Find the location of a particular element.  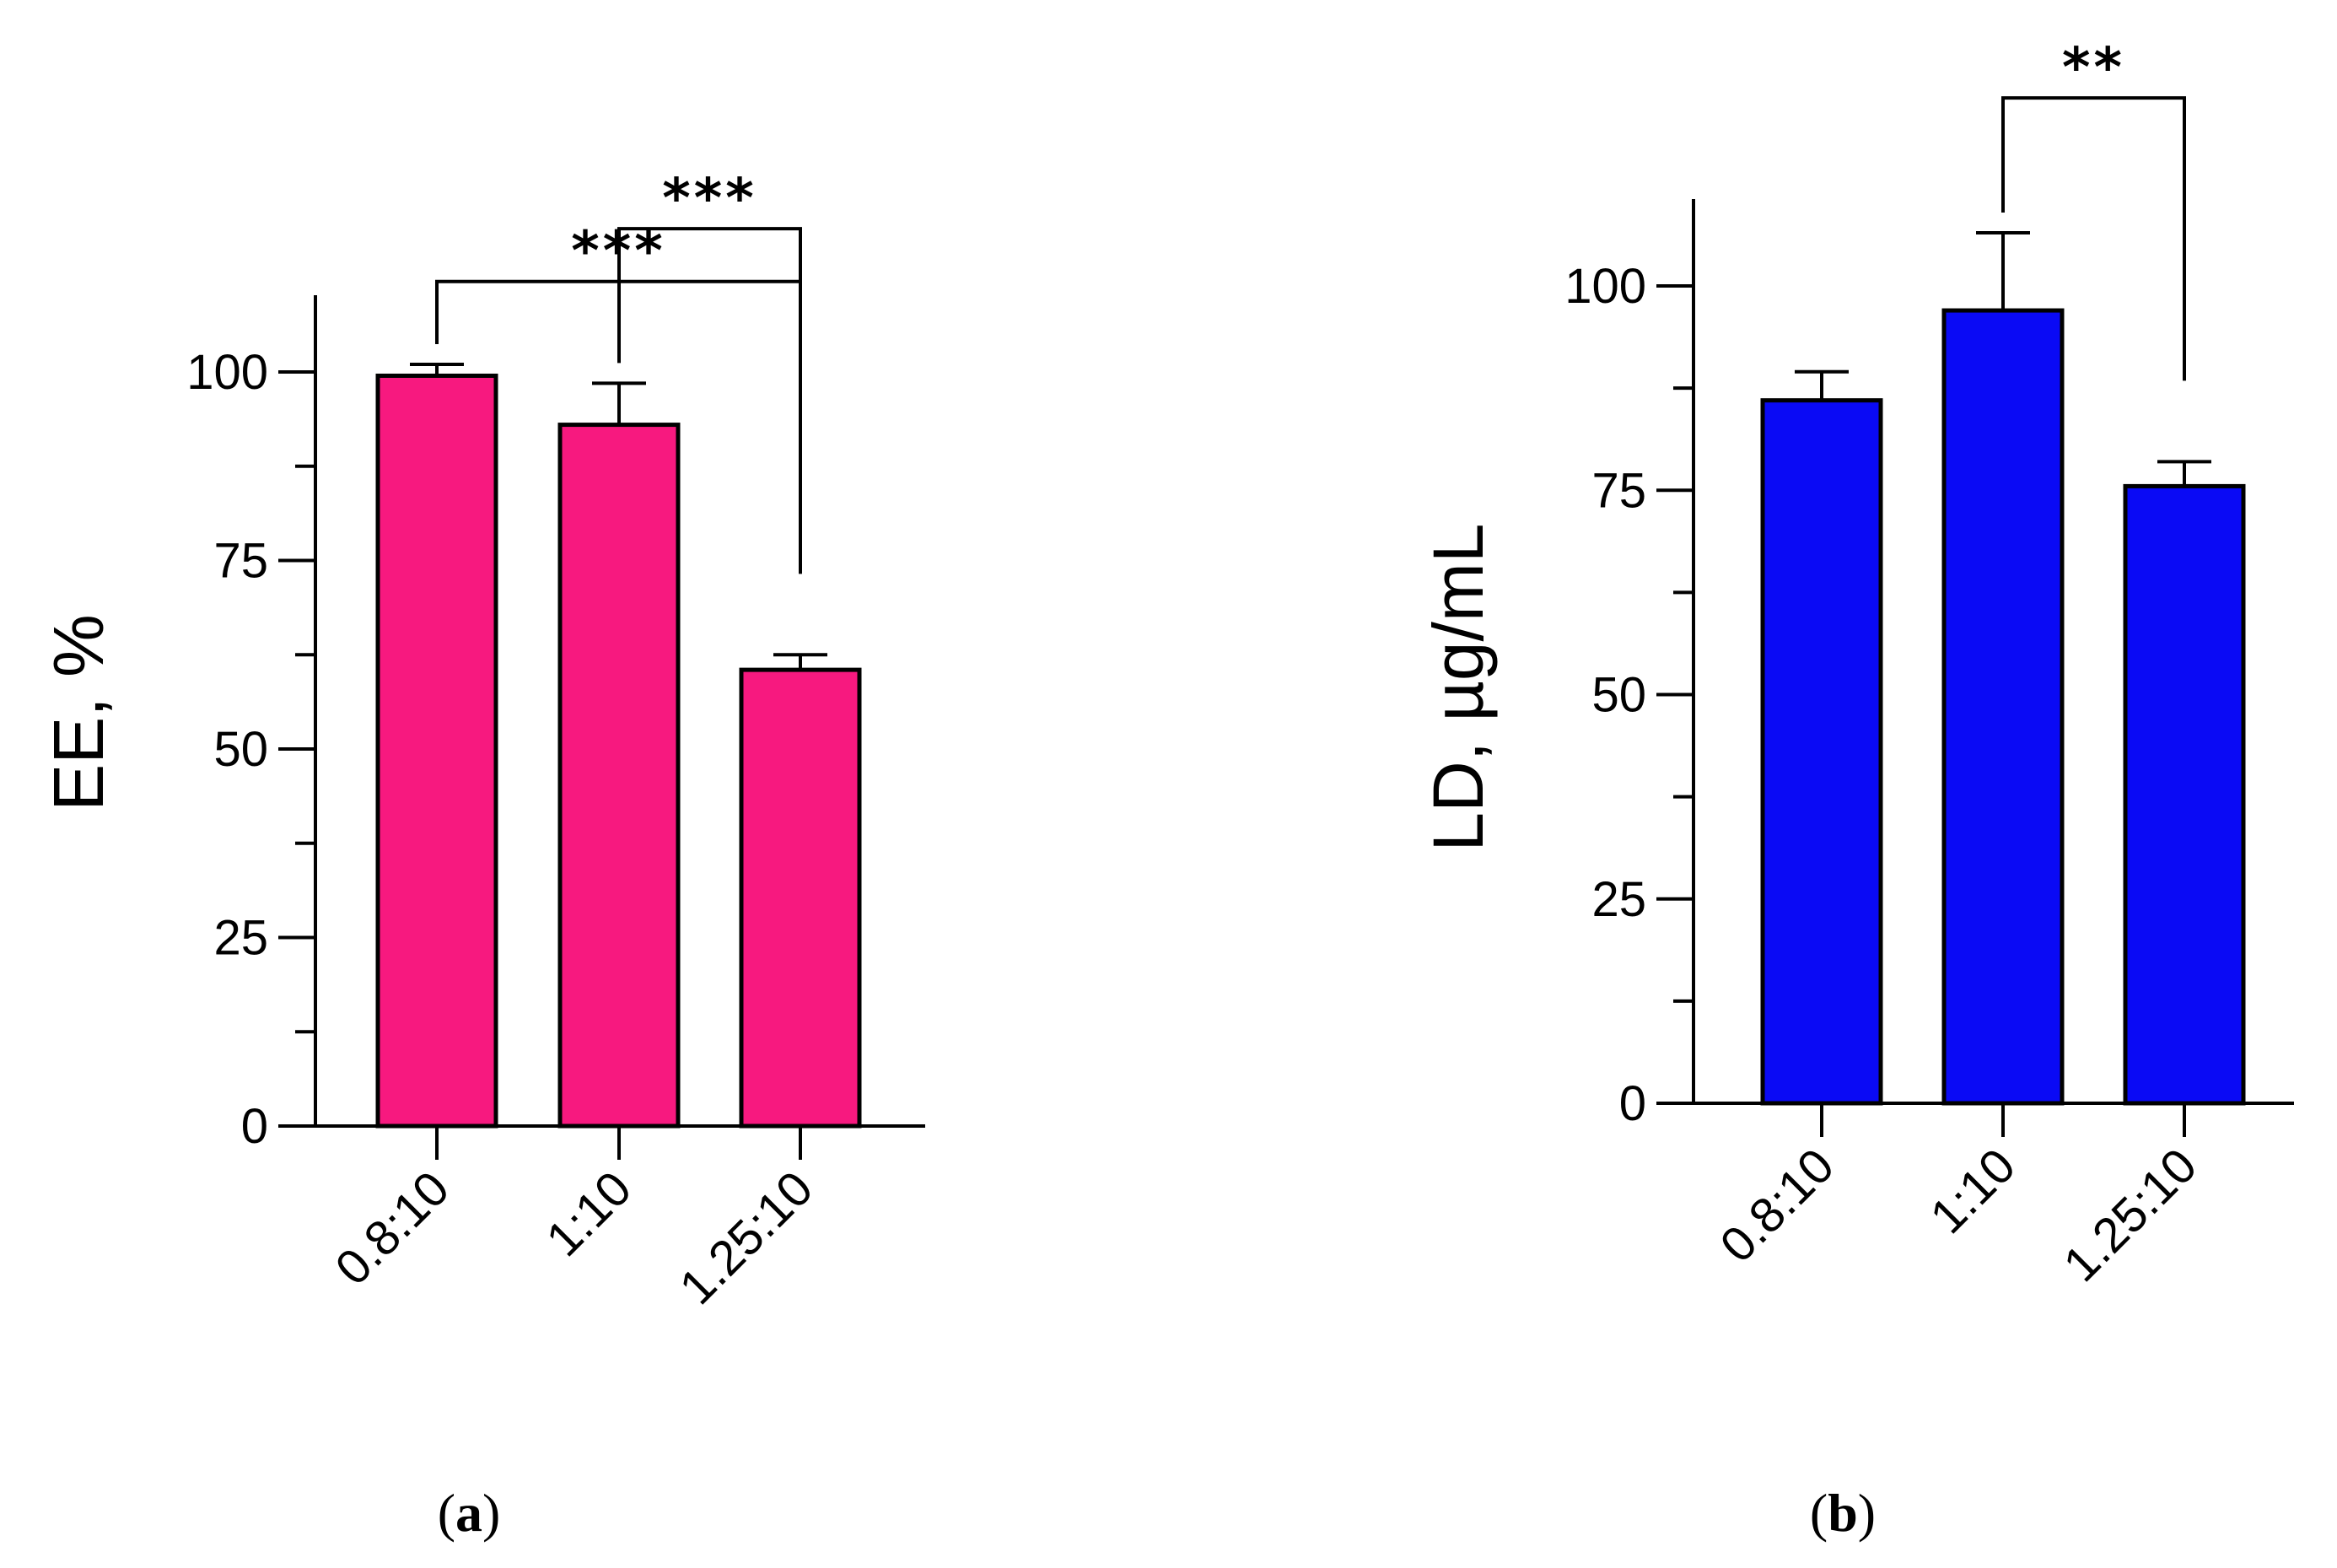

panel-label: (b) is located at coordinates (1843, 1513).